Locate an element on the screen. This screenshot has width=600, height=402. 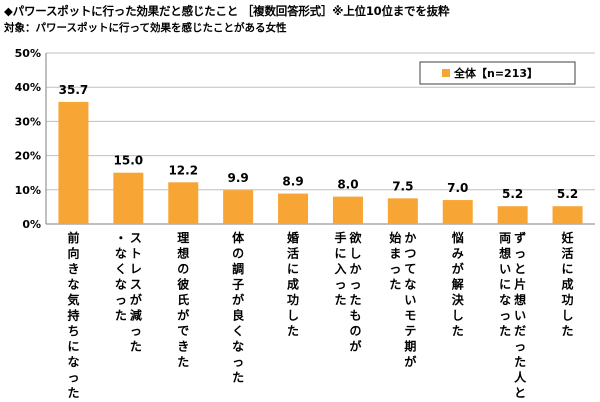
data-label: 8.0 is located at coordinates (347, 185).